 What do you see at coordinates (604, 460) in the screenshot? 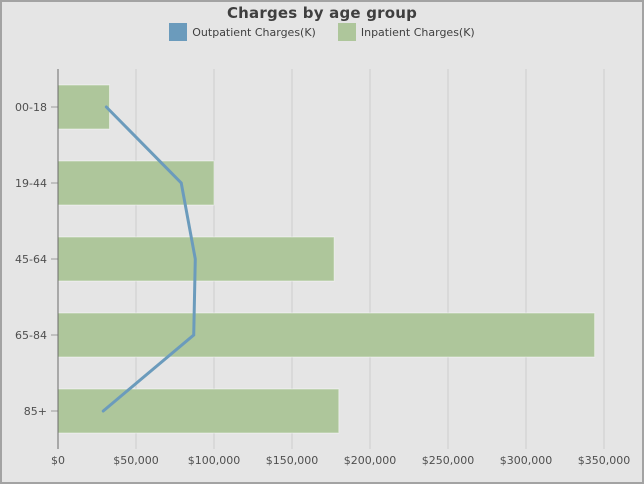
I see `x-axis-tick-label: $350,000` at bounding box center [604, 460].